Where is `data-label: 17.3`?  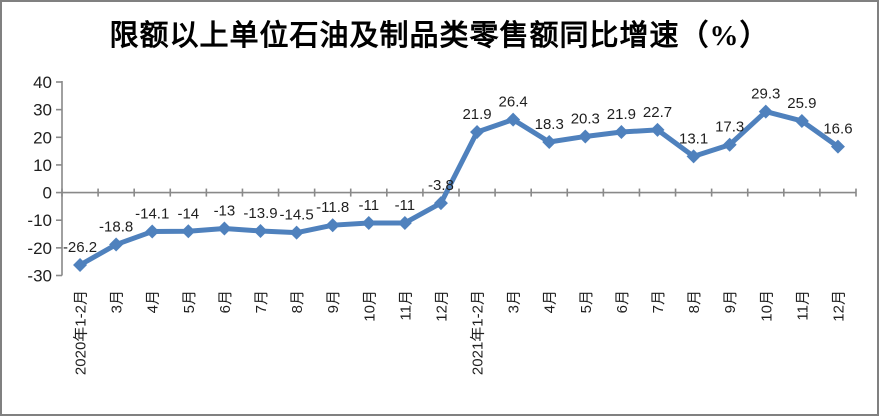
data-label: 17.3 is located at coordinates (729, 127).